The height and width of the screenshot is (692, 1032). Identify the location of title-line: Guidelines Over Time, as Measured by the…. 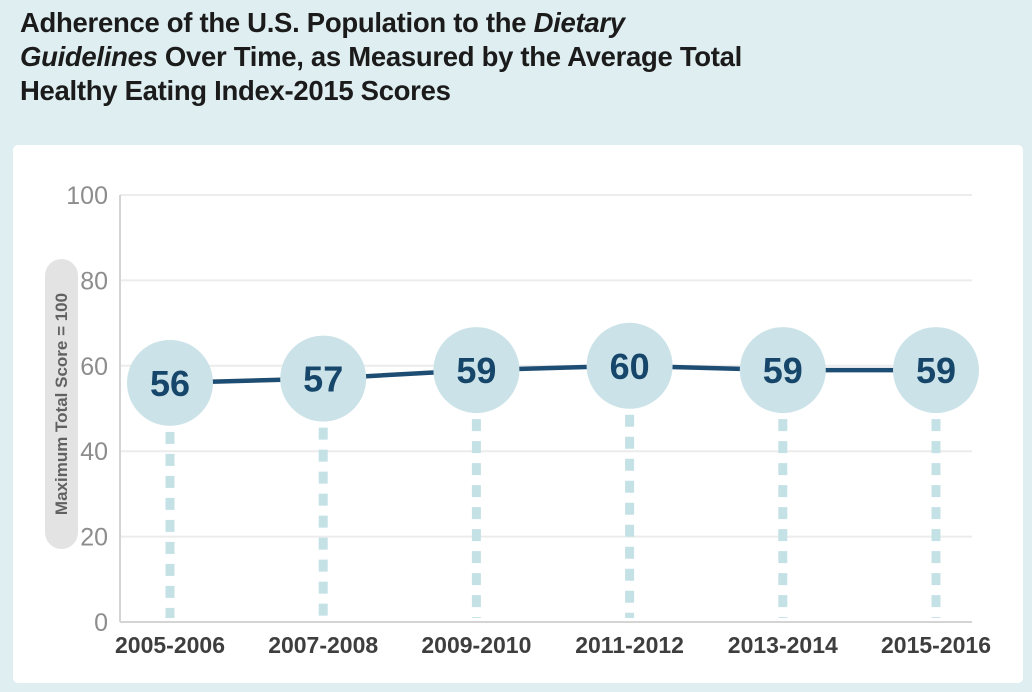
(520, 57).